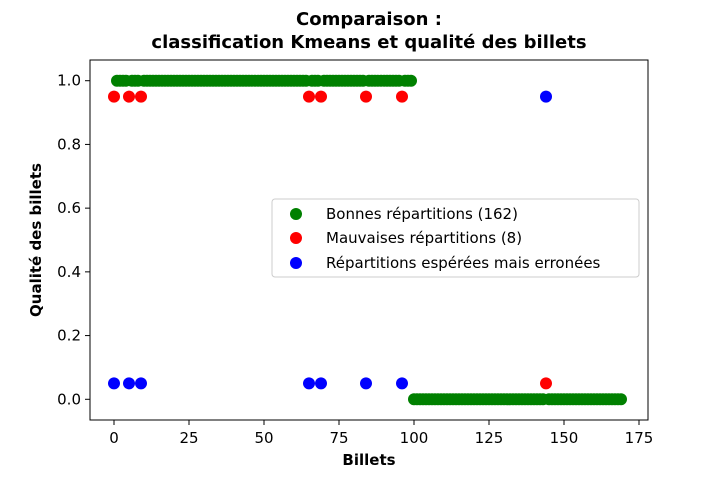  What do you see at coordinates (369, 19) in the screenshot?
I see `chart-title-line1: Comparaison :` at bounding box center [369, 19].